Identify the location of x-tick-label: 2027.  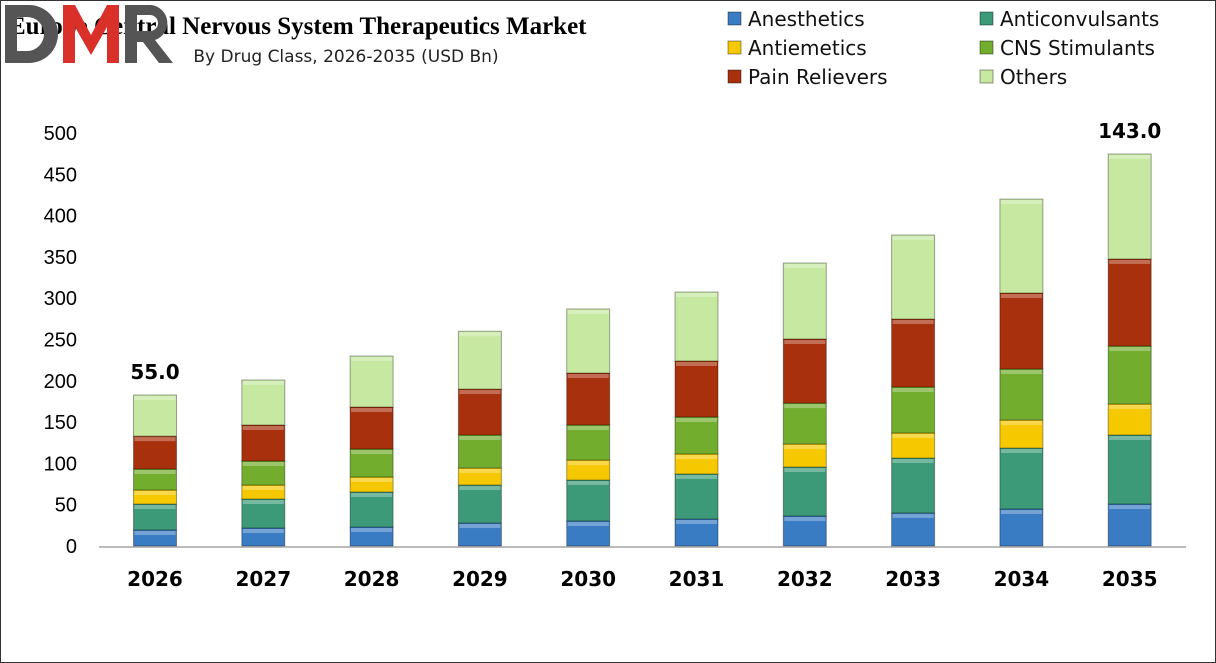
(263, 579).